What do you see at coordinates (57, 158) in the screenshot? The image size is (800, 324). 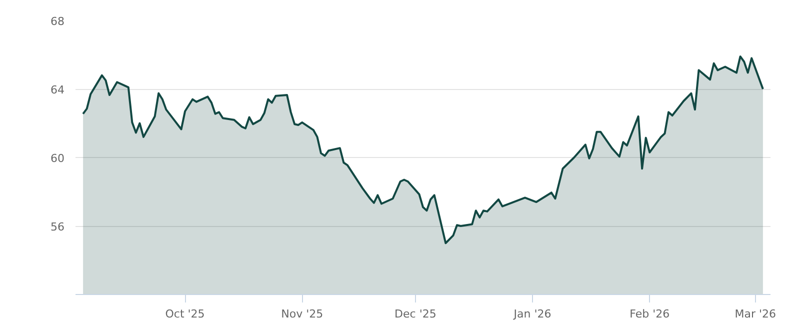 I see `y-tick-label: 60` at bounding box center [57, 158].